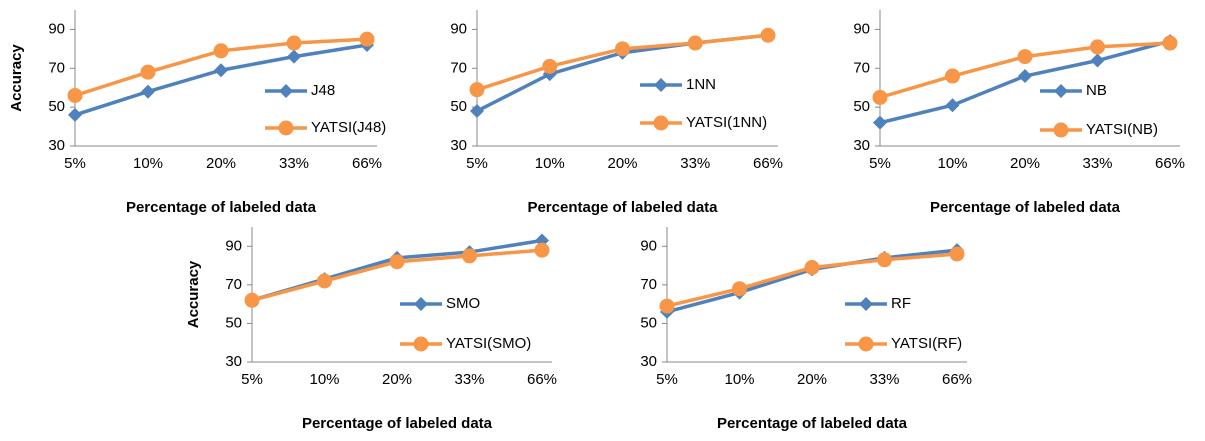 The image size is (1205, 441). I want to click on legend-label: YATSI(1NN), so click(726, 122).